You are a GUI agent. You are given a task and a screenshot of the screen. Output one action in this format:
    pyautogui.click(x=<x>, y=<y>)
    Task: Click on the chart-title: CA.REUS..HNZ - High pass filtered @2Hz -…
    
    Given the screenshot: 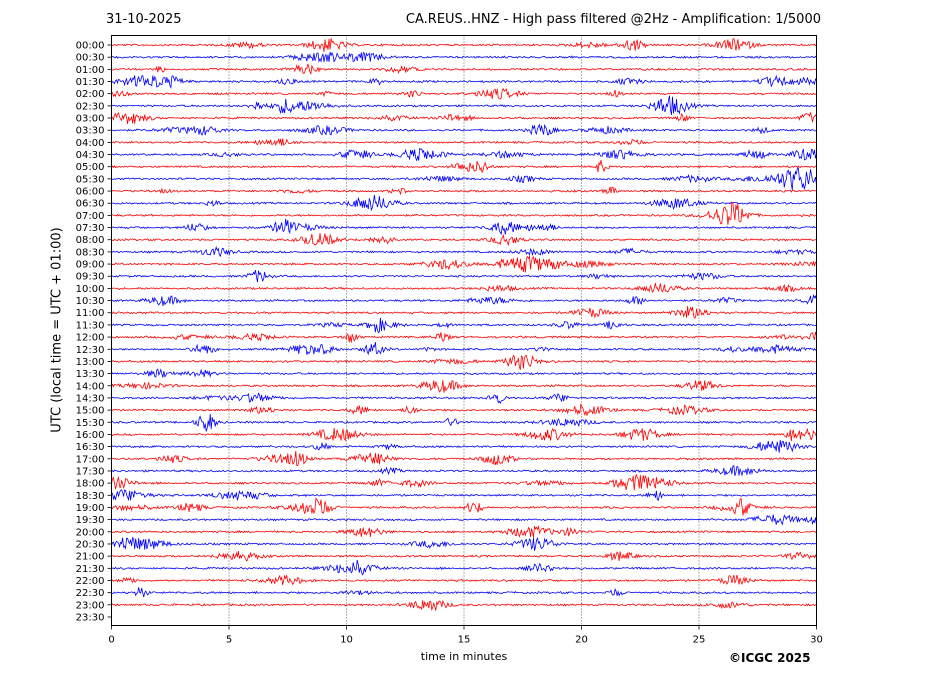 What is the action you would take?
    pyautogui.click(x=613, y=19)
    